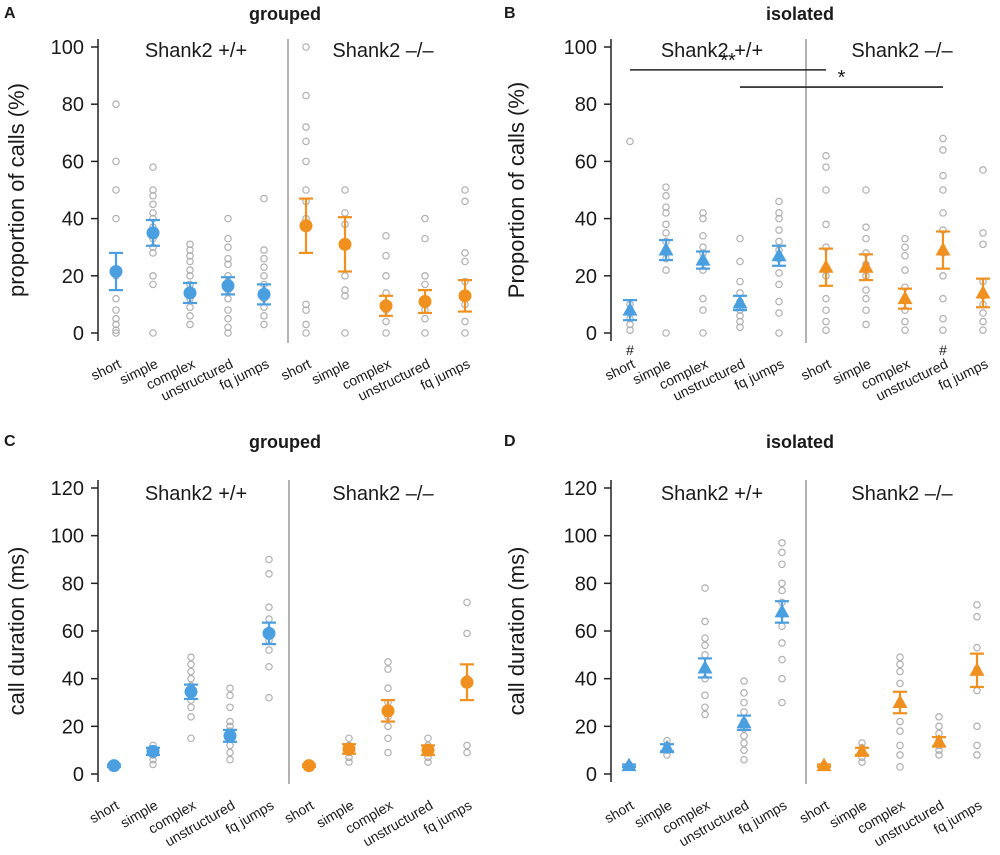 The height and width of the screenshot is (855, 1000). I want to click on significance-label: **, so click(728, 61).